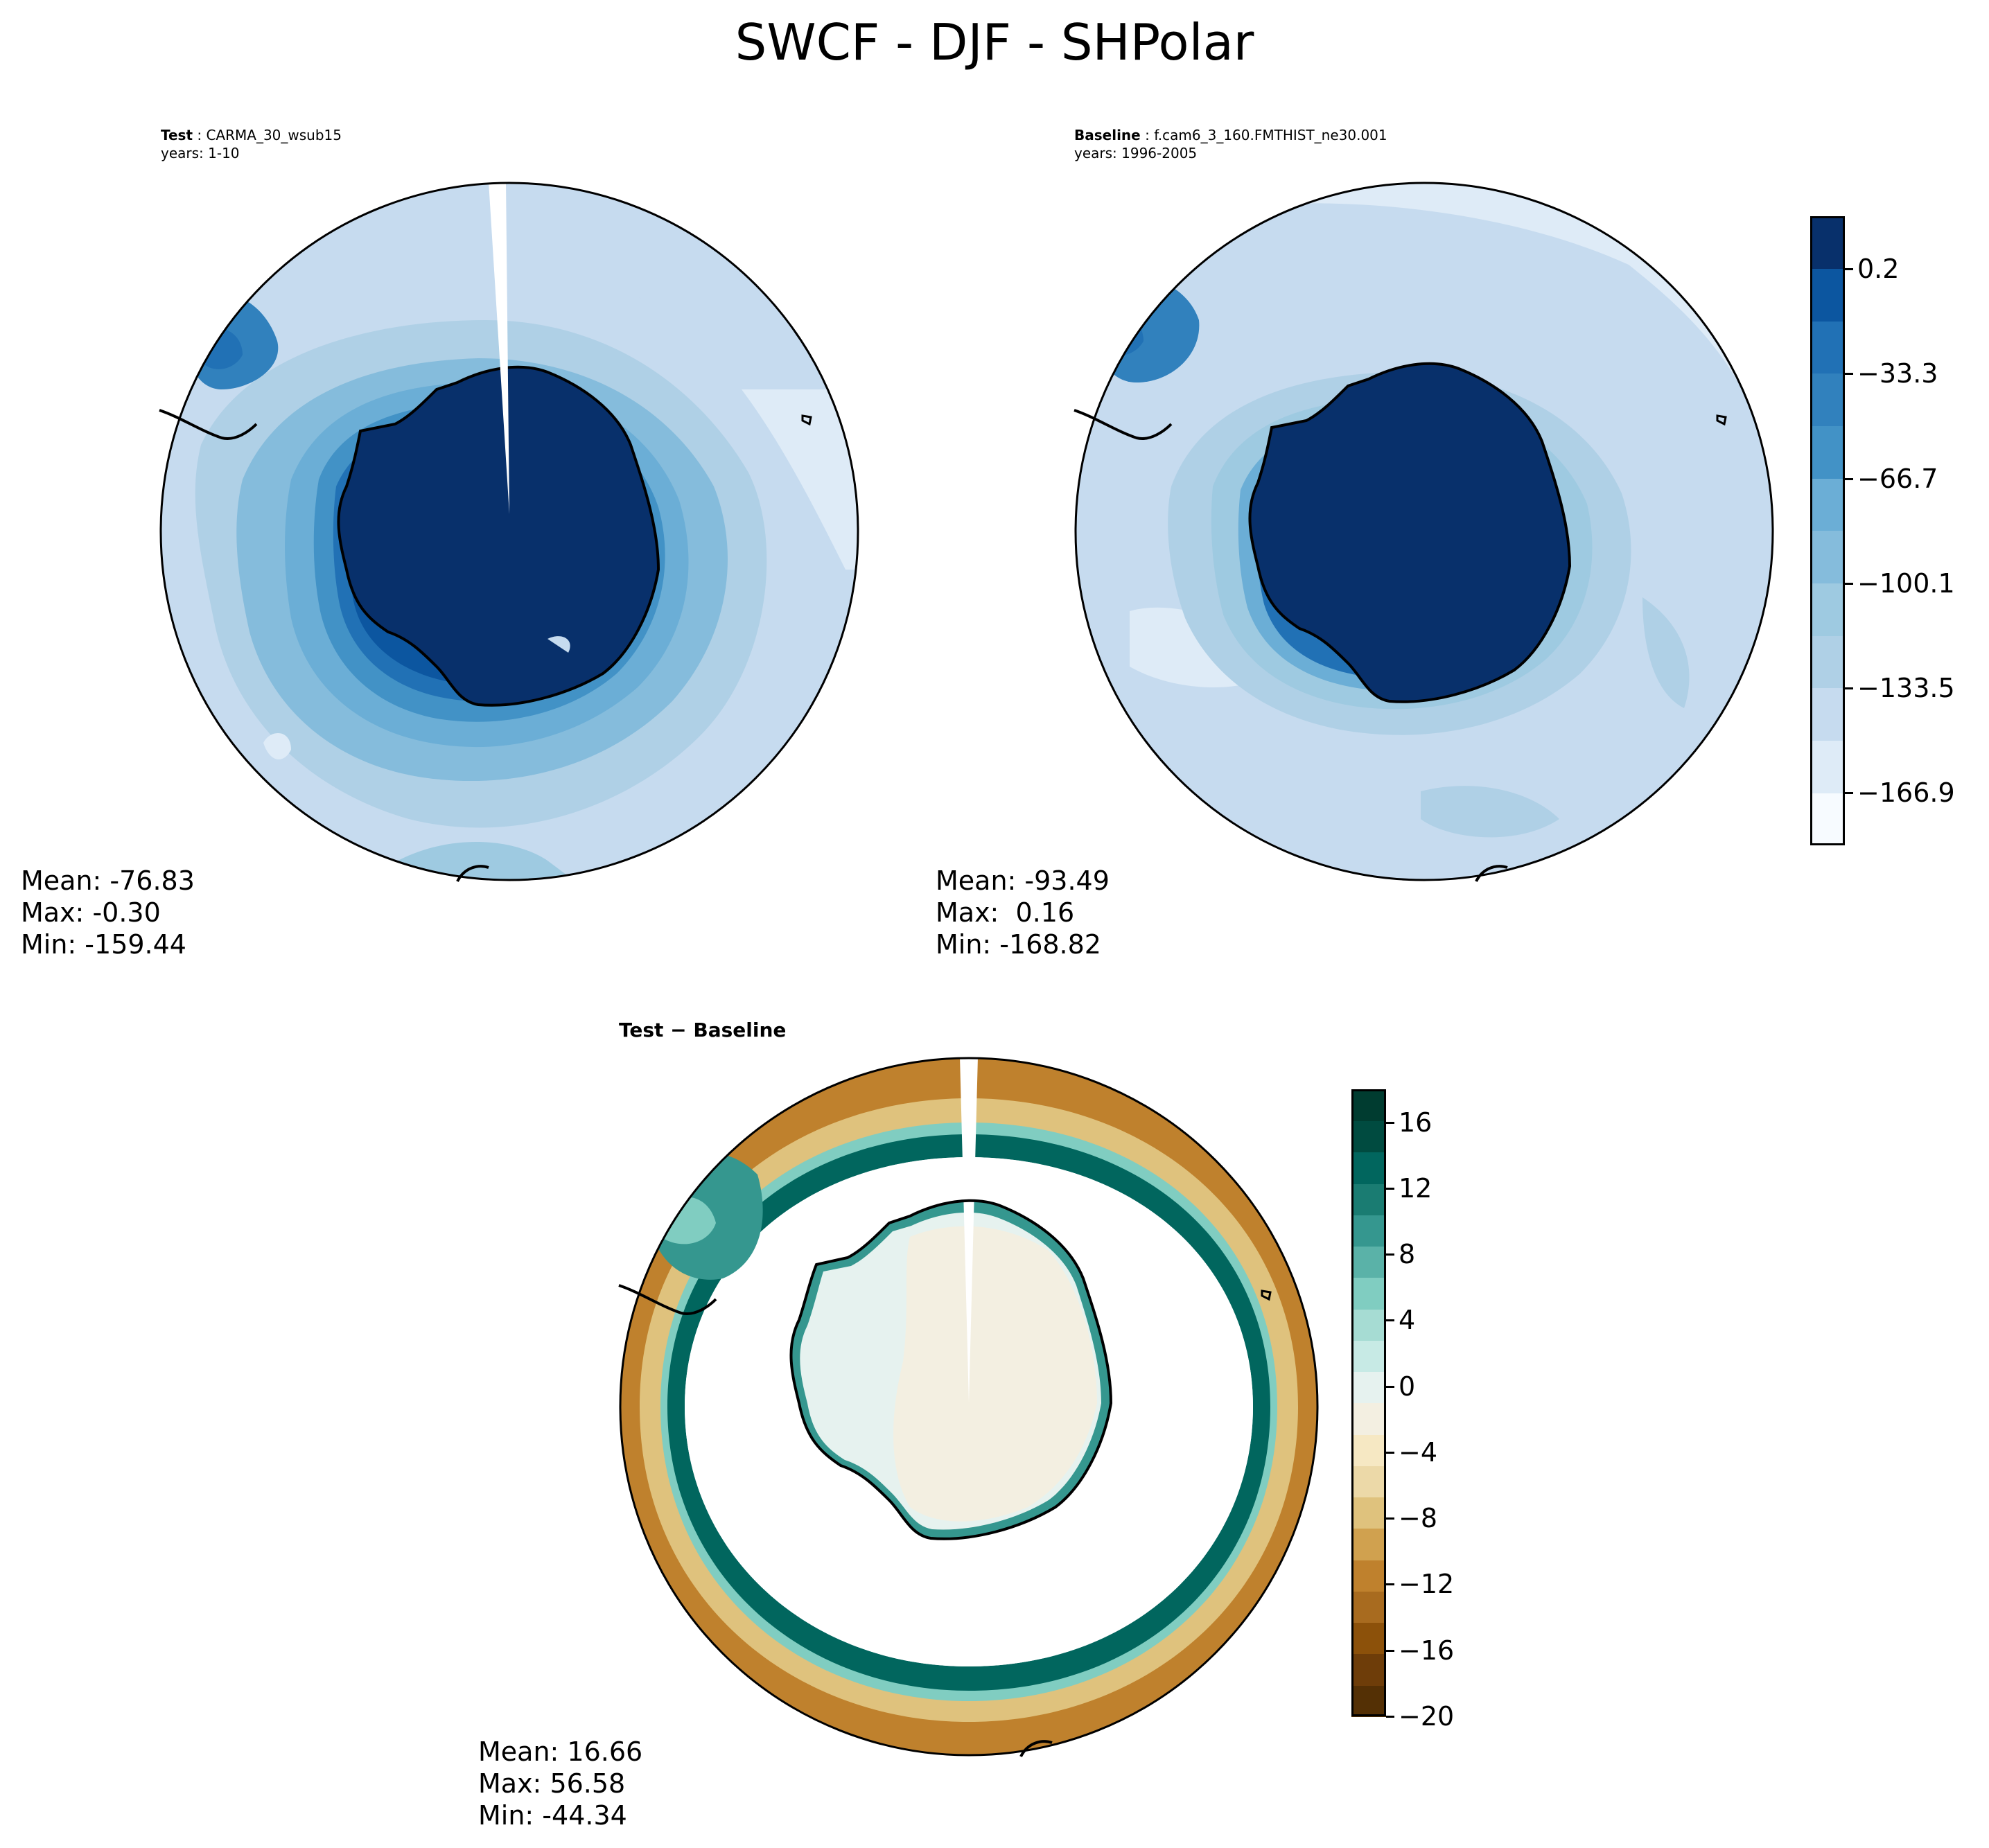  What do you see at coordinates (552, 1815) in the screenshot?
I see `diff-min: Min: -44.34` at bounding box center [552, 1815].